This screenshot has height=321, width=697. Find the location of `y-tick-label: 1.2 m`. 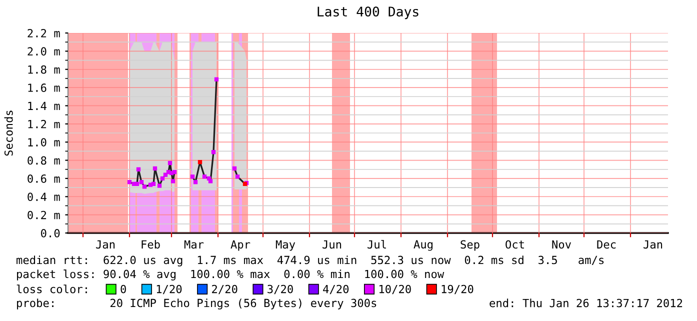

y-tick-label: 1.2 m is located at coordinates (44, 124).